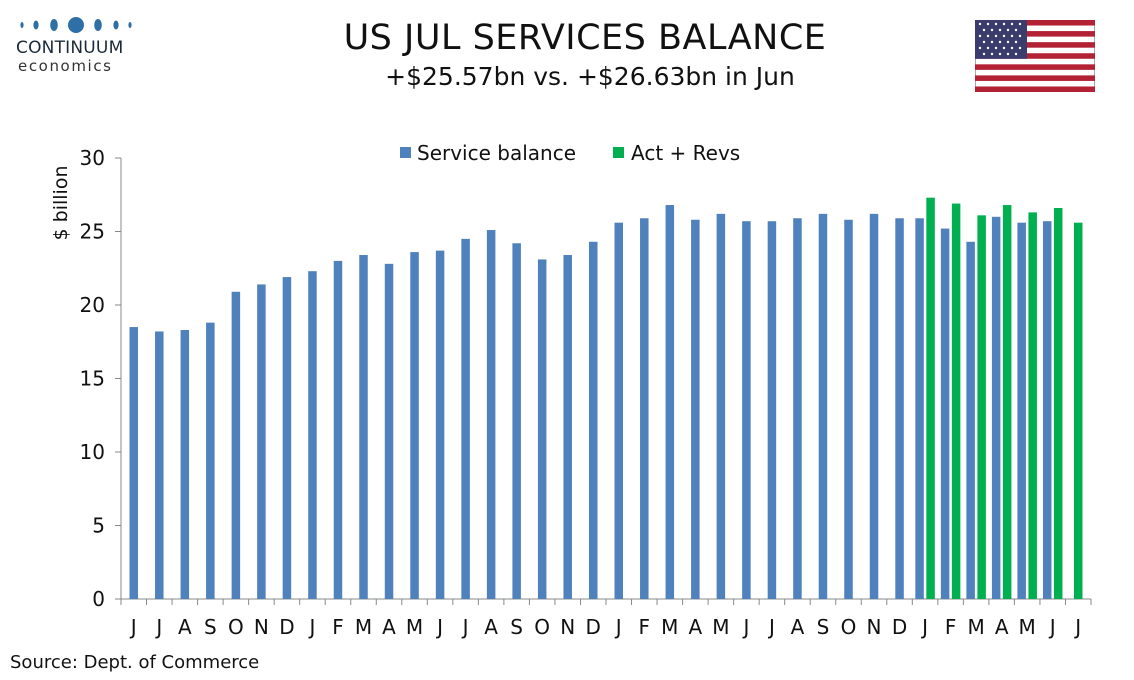  I want to click on y-tick-label: 5, so click(98, 526).